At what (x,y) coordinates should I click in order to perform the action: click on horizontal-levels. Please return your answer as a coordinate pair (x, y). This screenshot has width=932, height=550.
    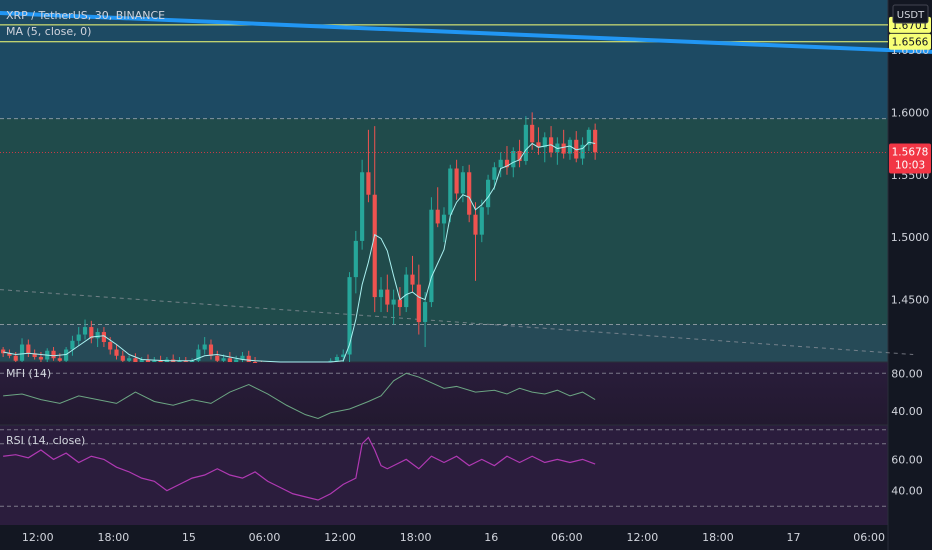
    Looking at the image, I should click on (444, 33).